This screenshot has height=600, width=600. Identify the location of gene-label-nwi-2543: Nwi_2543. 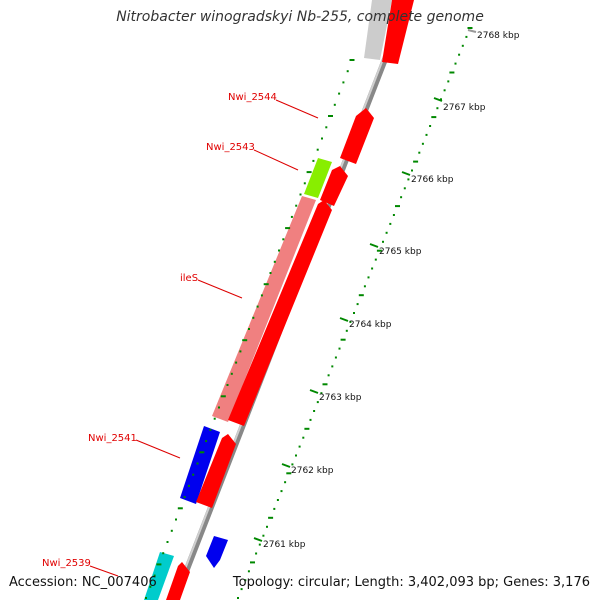
(230, 147).